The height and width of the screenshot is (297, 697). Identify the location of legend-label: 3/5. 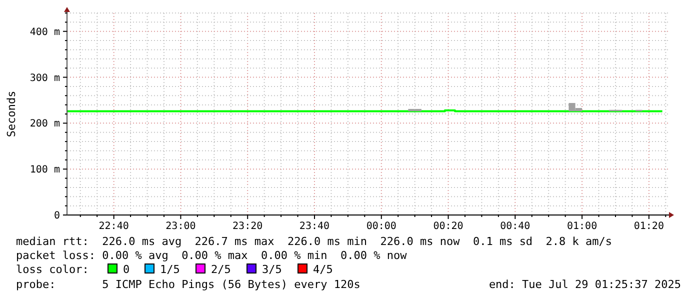
(272, 269).